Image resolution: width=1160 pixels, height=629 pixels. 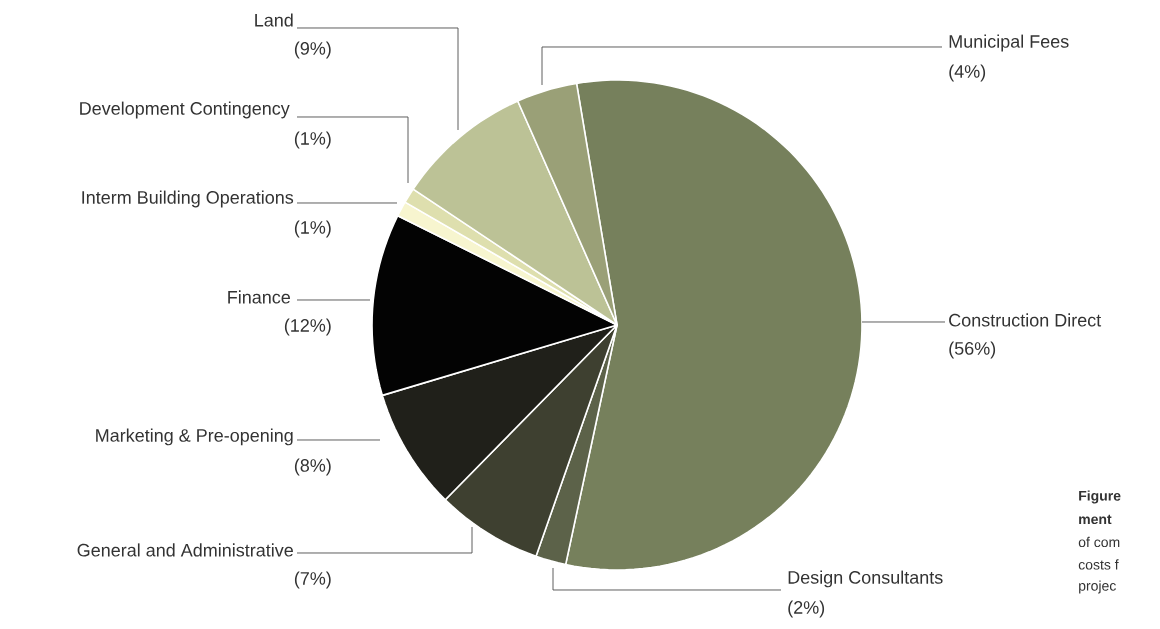 What do you see at coordinates (1095, 519) in the screenshot?
I see `text: ment` at bounding box center [1095, 519].